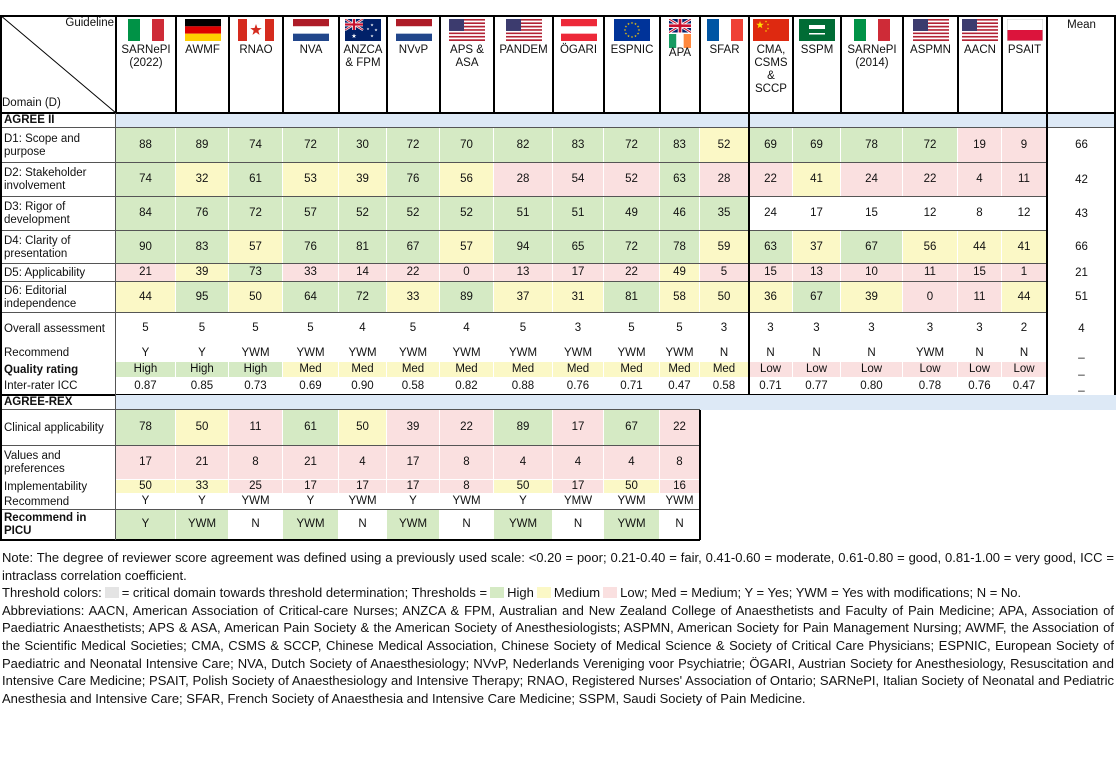  I want to click on column-header: ANZCA & FPM, so click(363, 64).